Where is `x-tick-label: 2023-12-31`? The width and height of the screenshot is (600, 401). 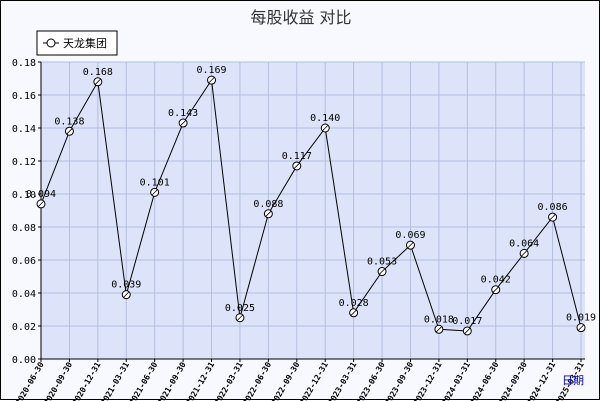
x-tick-label: 2023-12-31 is located at coordinates (428, 380).